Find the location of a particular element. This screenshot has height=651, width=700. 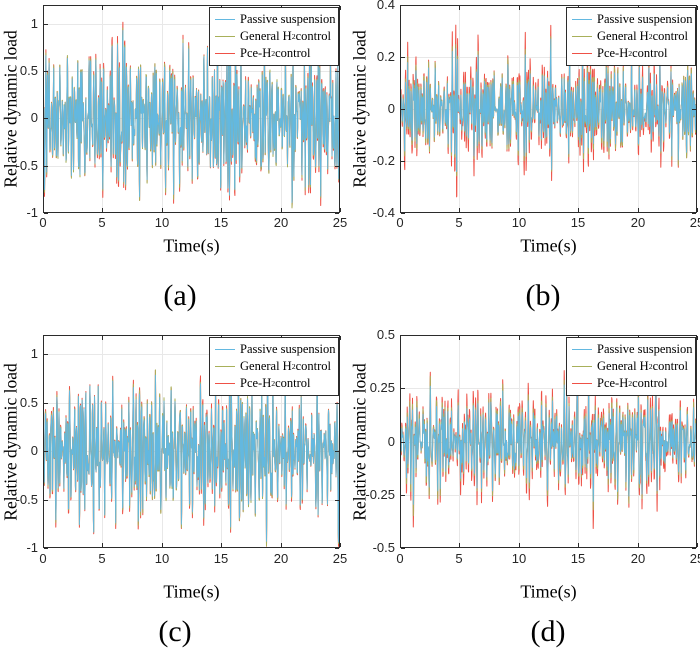

ytick-label: -1 is located at coordinates (32, 547).